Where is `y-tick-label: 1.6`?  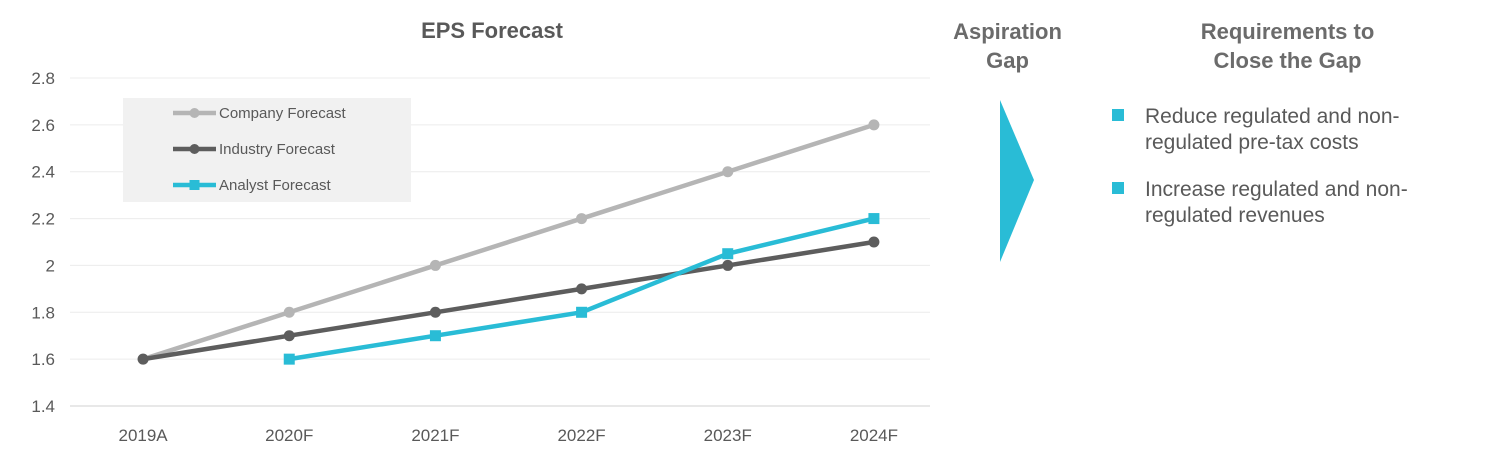 y-tick-label: 1.6 is located at coordinates (43, 359).